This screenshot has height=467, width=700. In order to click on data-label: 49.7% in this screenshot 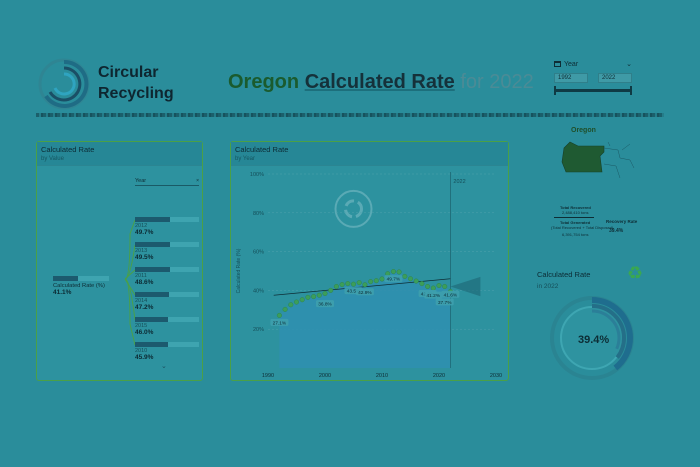, I will do `click(394, 280)`.